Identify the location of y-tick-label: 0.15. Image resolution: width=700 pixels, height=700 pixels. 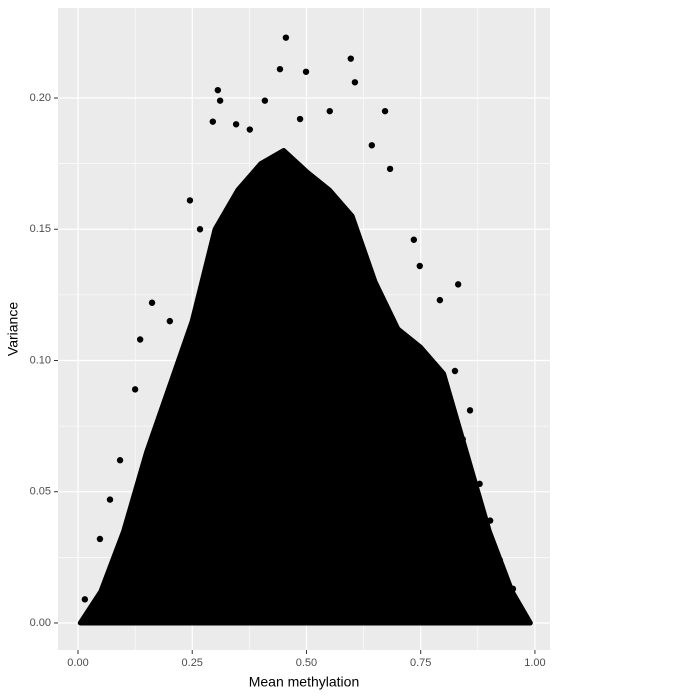
(40, 229).